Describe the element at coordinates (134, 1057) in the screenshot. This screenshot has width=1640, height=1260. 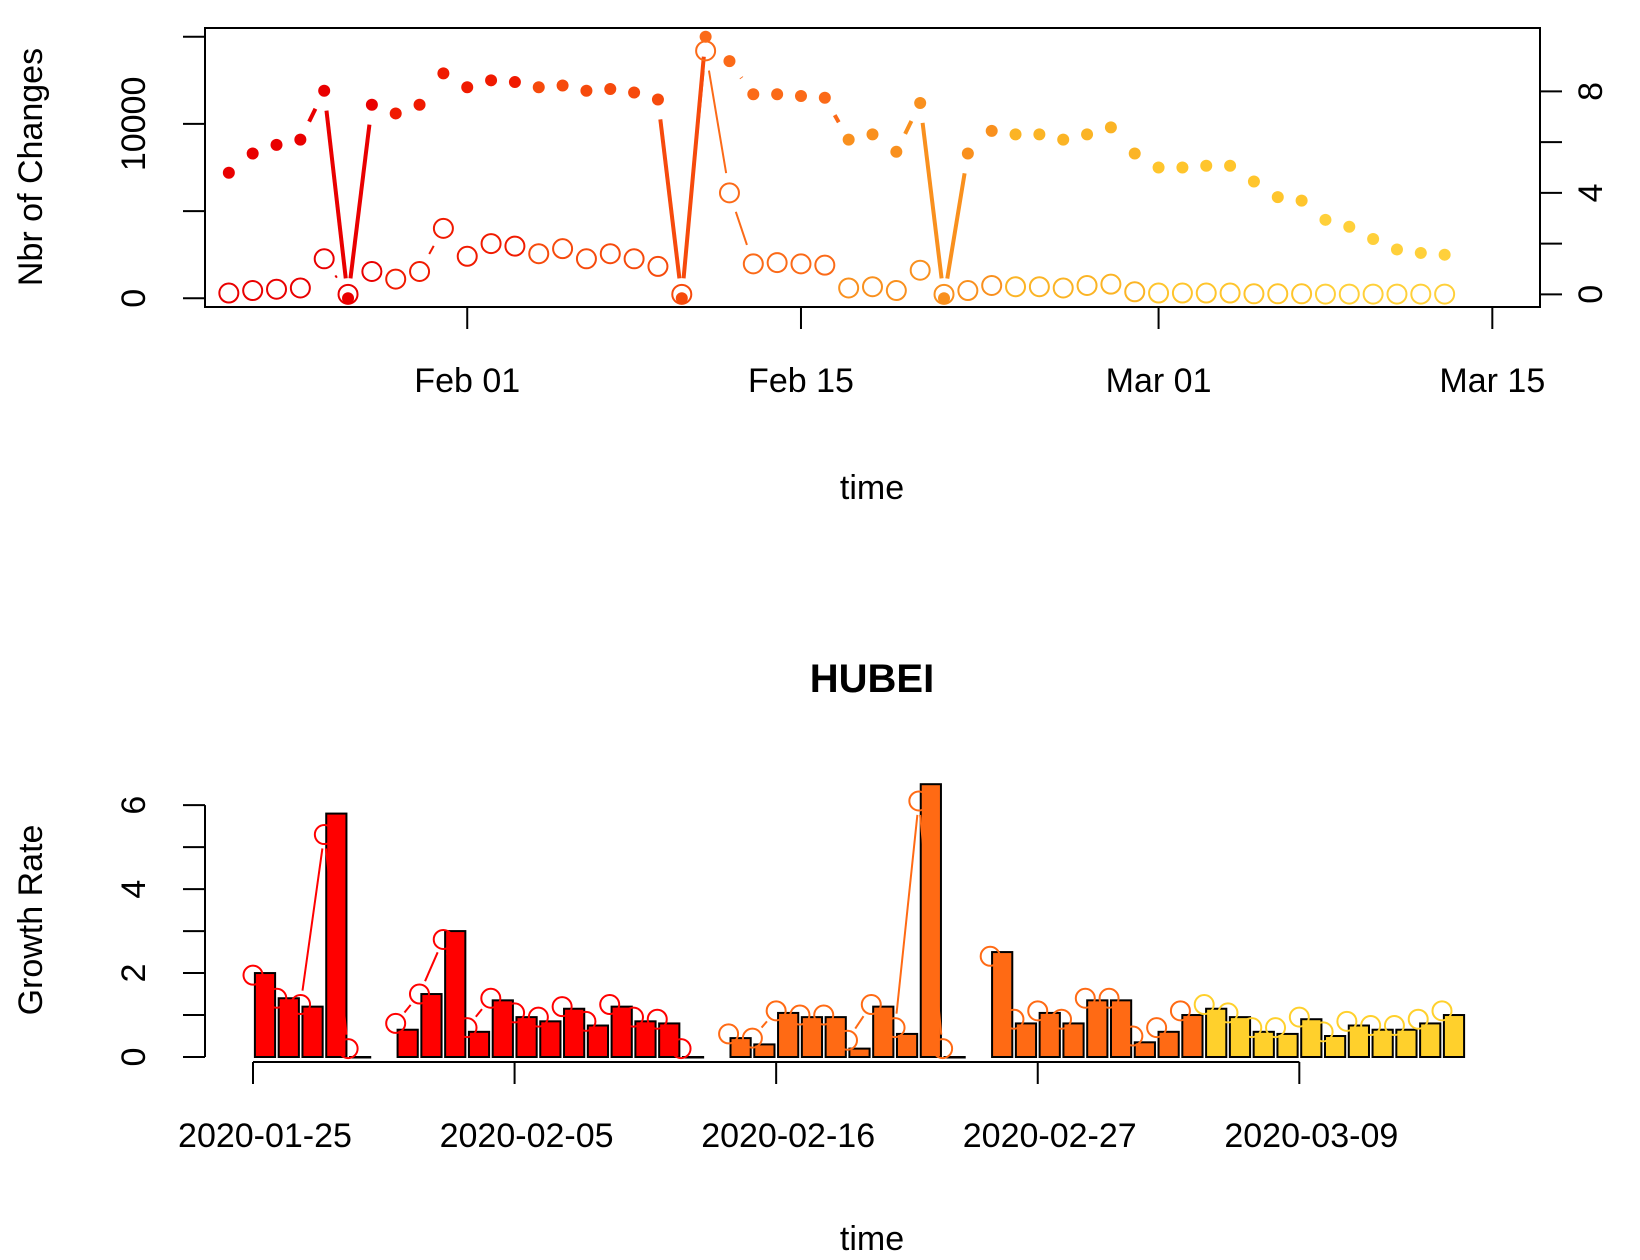
I see `bottom-y-tick-label: 0` at that location.